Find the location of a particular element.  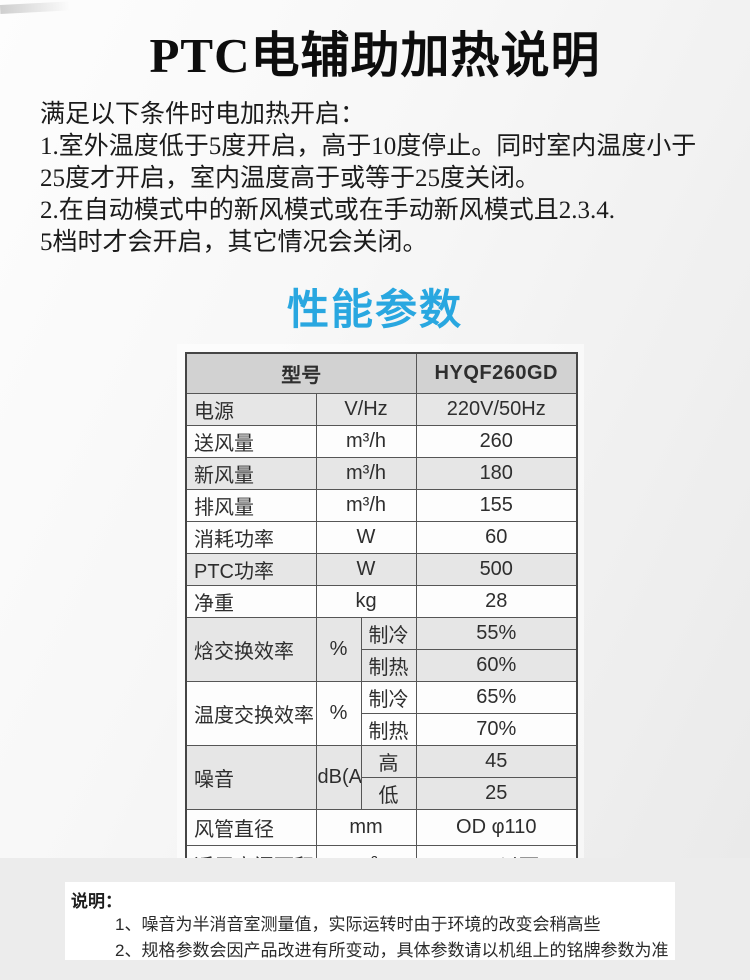

table-row-power-supply: 电源 V/Hz 220V/50Hz is located at coordinates (381, 409).